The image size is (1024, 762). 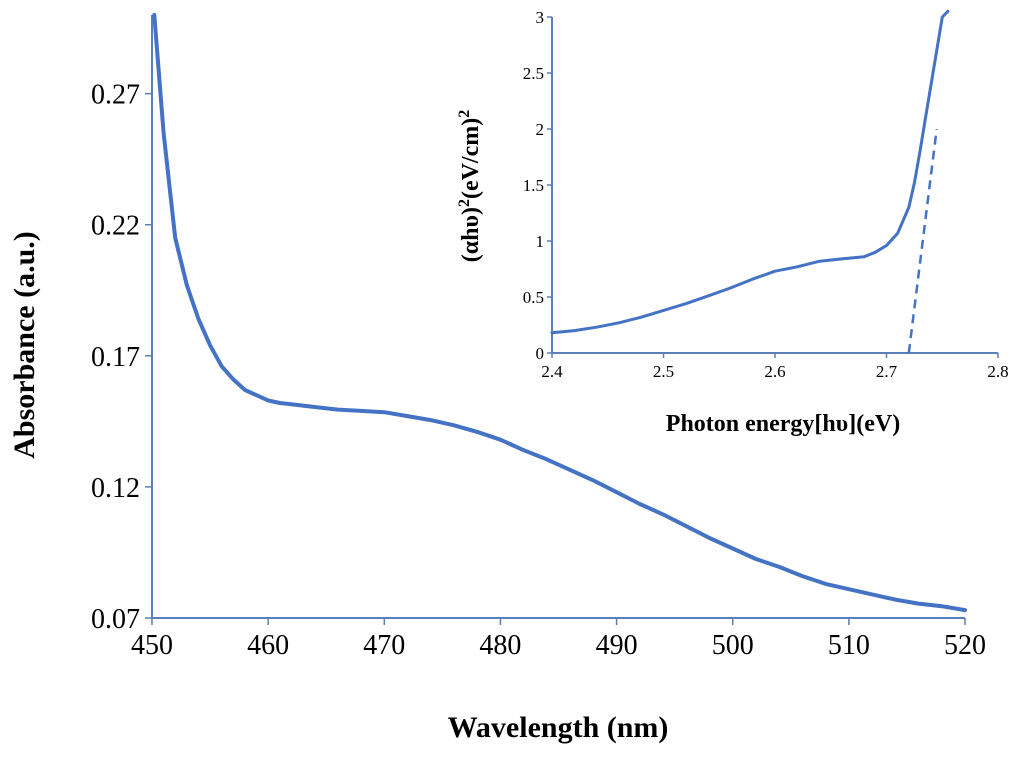 What do you see at coordinates (558, 727) in the screenshot?
I see `main-x-axis-title: Wavelength (nm)` at bounding box center [558, 727].